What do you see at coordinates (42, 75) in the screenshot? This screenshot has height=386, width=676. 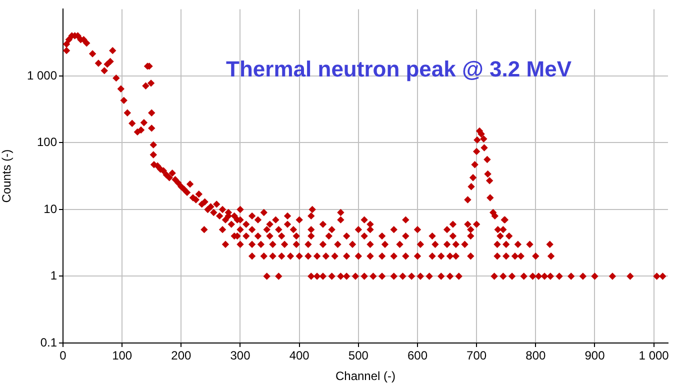 I see `y-tick-label: 1 000` at bounding box center [42, 75].